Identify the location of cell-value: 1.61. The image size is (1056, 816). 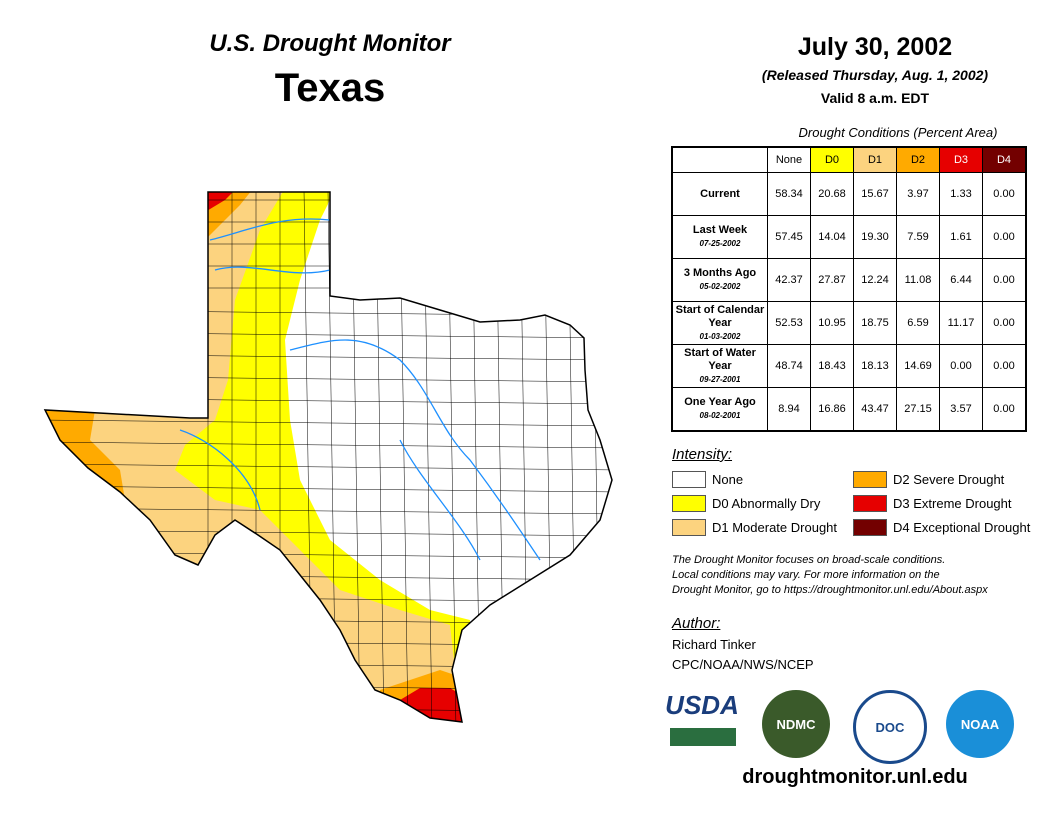
(961, 237).